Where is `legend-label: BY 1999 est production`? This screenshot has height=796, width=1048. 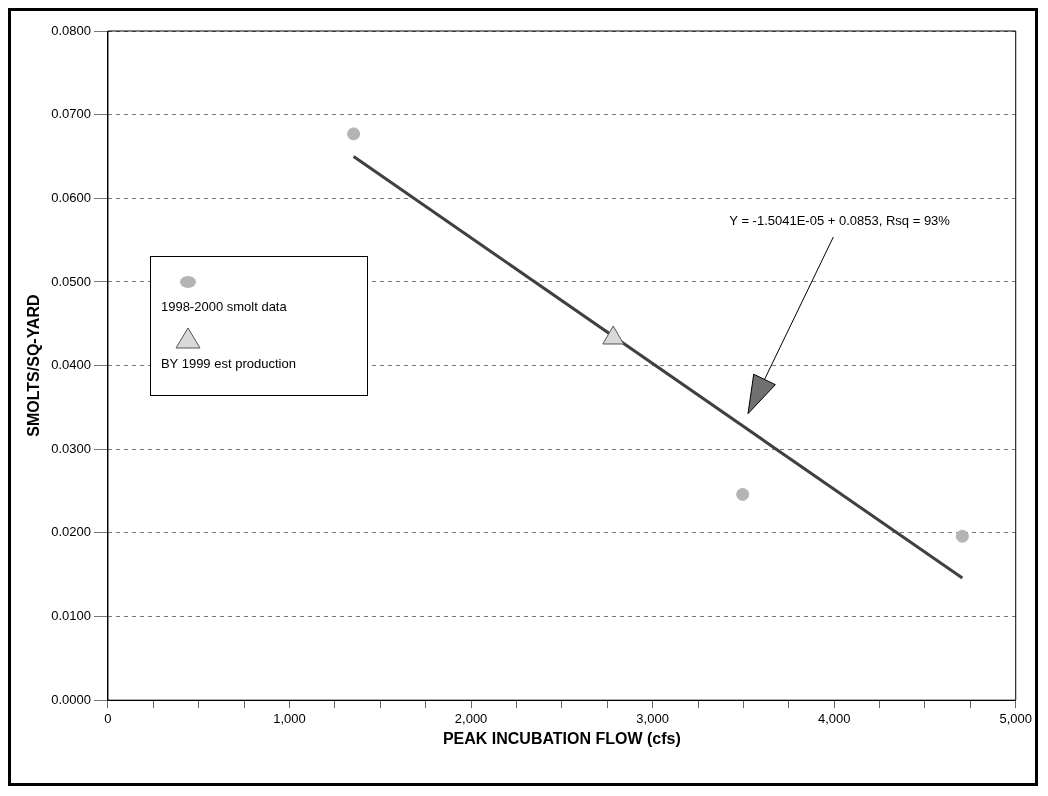
legend-label: BY 1999 est production is located at coordinates (228, 363).